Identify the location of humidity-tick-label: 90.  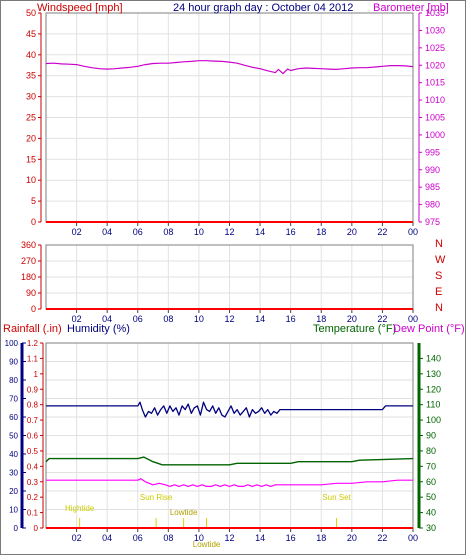
(13, 362).